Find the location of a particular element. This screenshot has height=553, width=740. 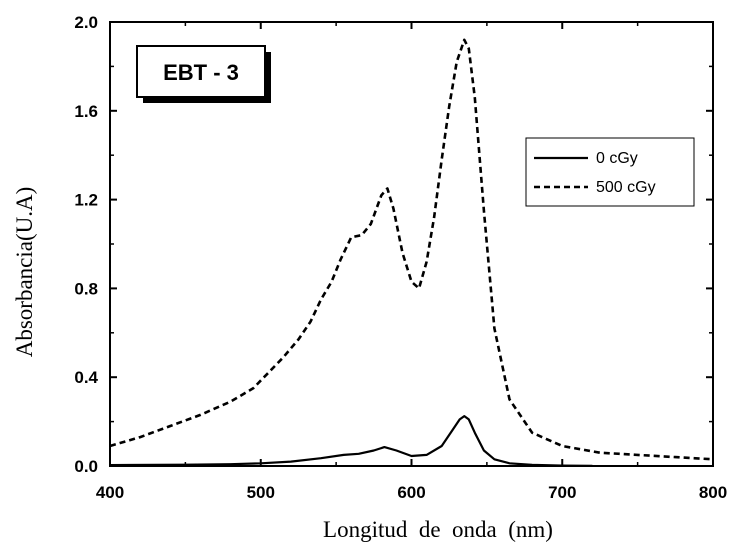

annotation-box is located at coordinates (201, 71).